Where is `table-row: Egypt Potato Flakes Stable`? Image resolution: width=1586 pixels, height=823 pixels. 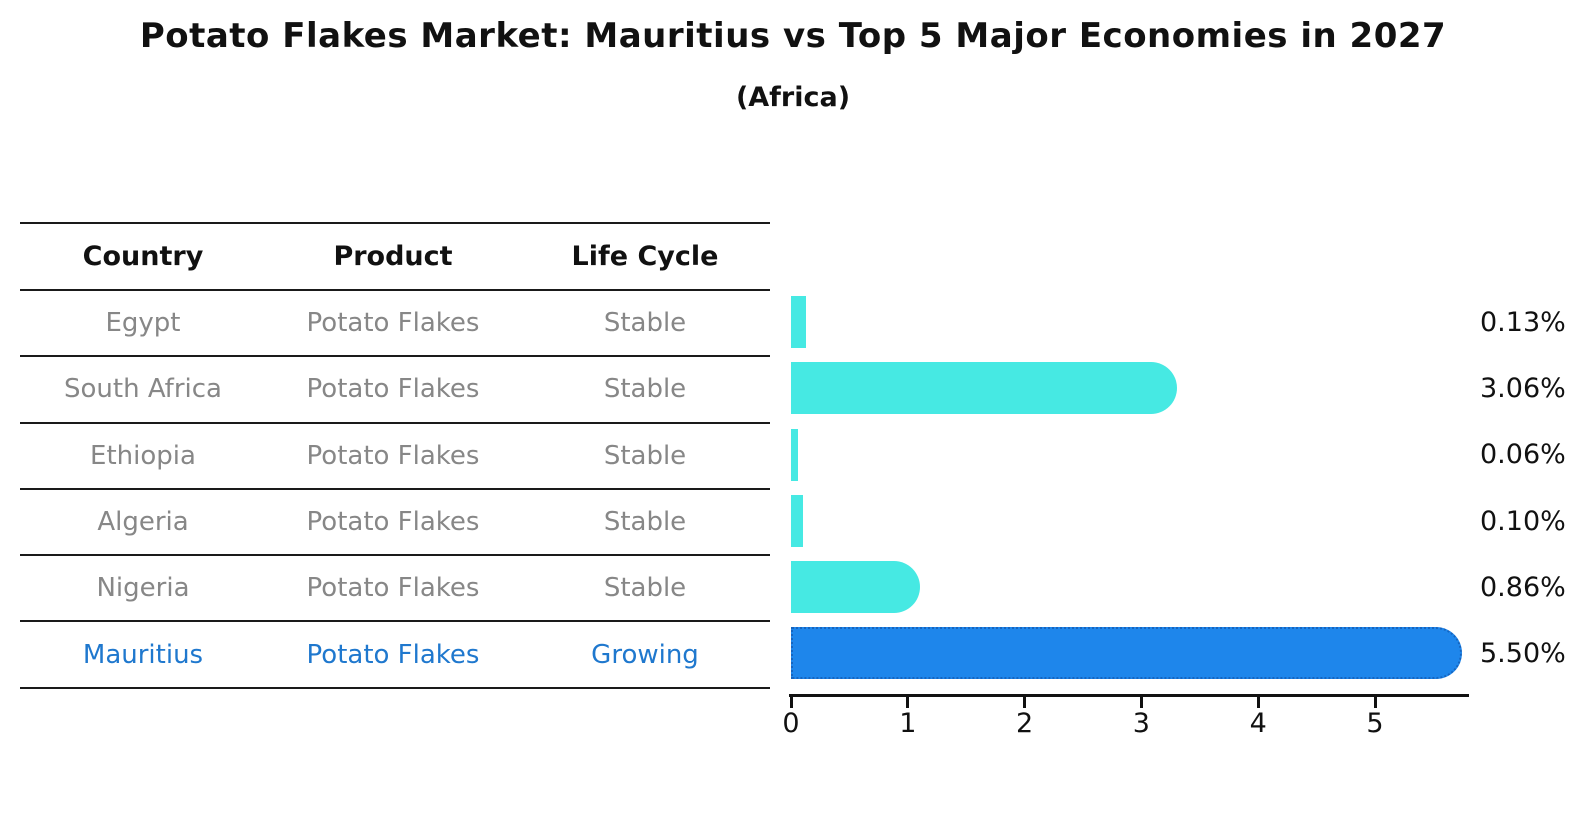 table-row: Egypt Potato Flakes Stable is located at coordinates (395, 324).